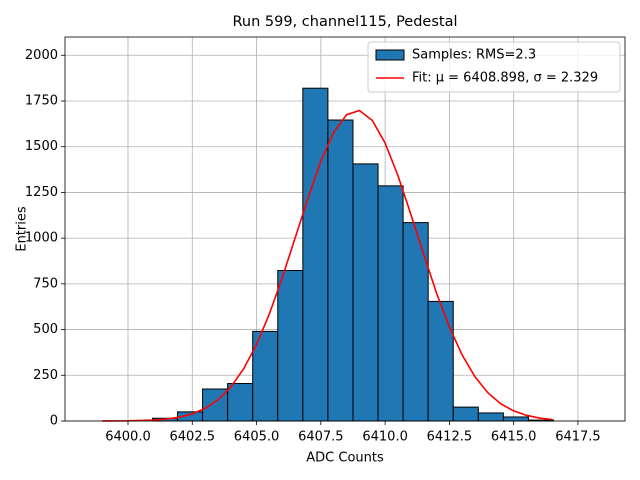 The width and height of the screenshot is (640, 480). What do you see at coordinates (128, 437) in the screenshot?
I see `x-tick-label: 6400.0` at bounding box center [128, 437].